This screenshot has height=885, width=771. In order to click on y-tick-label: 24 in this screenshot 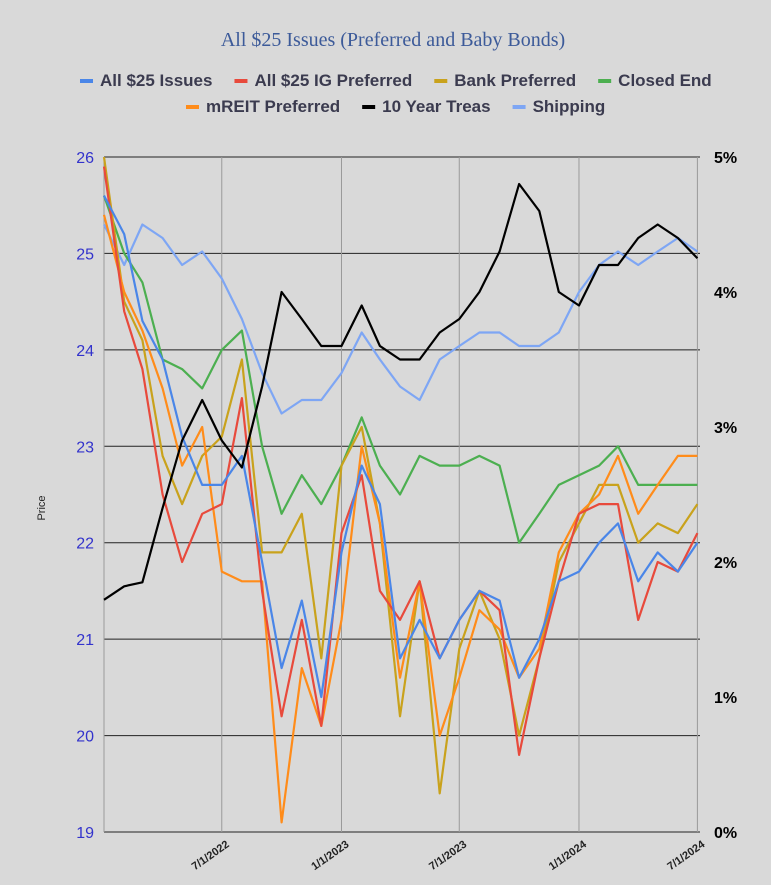, I will do `click(85, 351)`.